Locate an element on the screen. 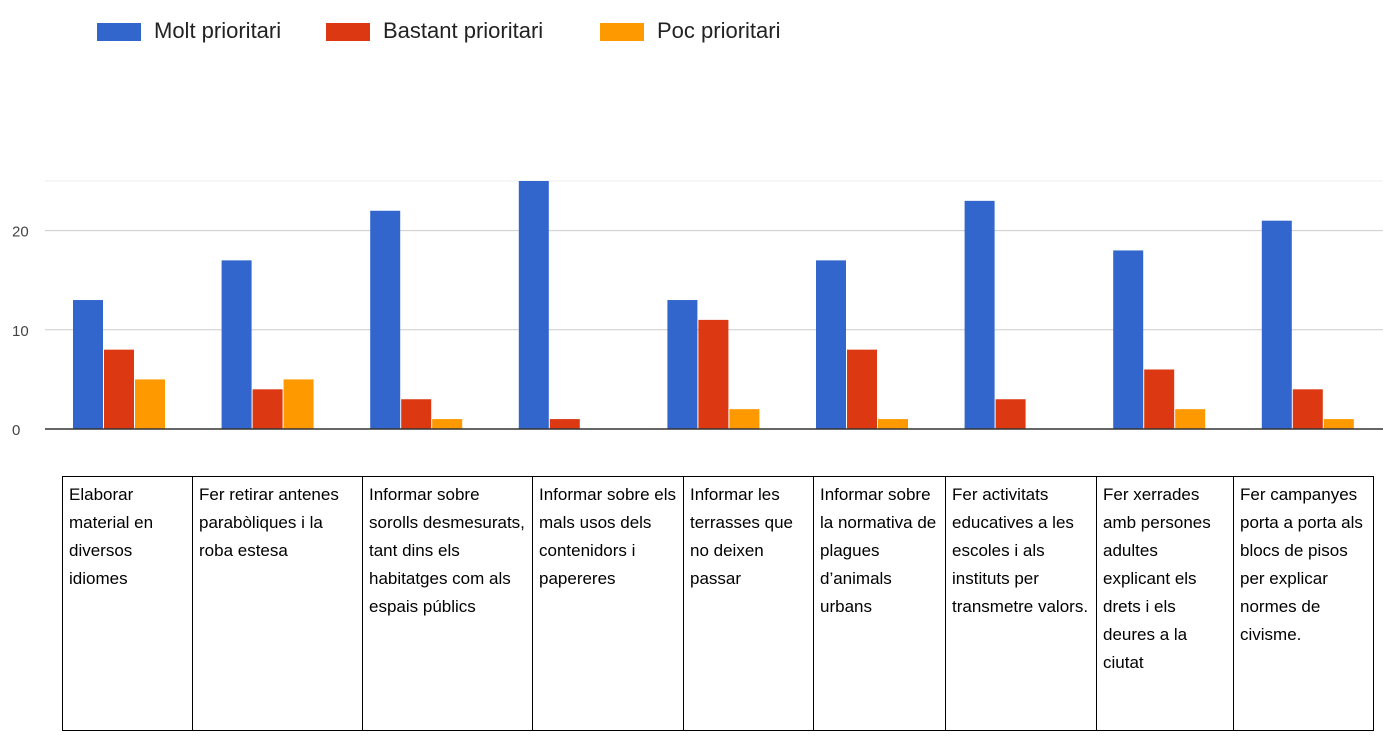 The image size is (1383, 738). y-tick-label: 20 is located at coordinates (20, 232).